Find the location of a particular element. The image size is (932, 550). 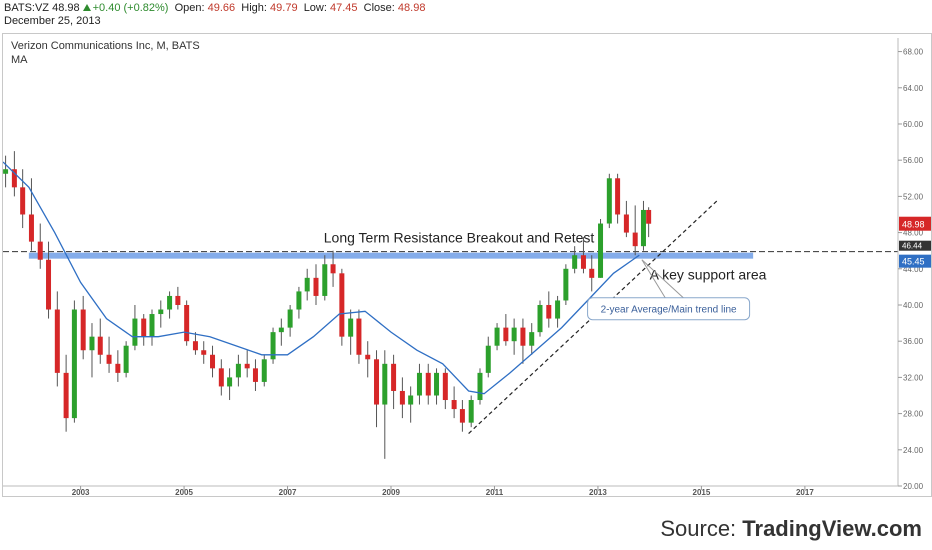

low-label: Low: is located at coordinates (315, 8).